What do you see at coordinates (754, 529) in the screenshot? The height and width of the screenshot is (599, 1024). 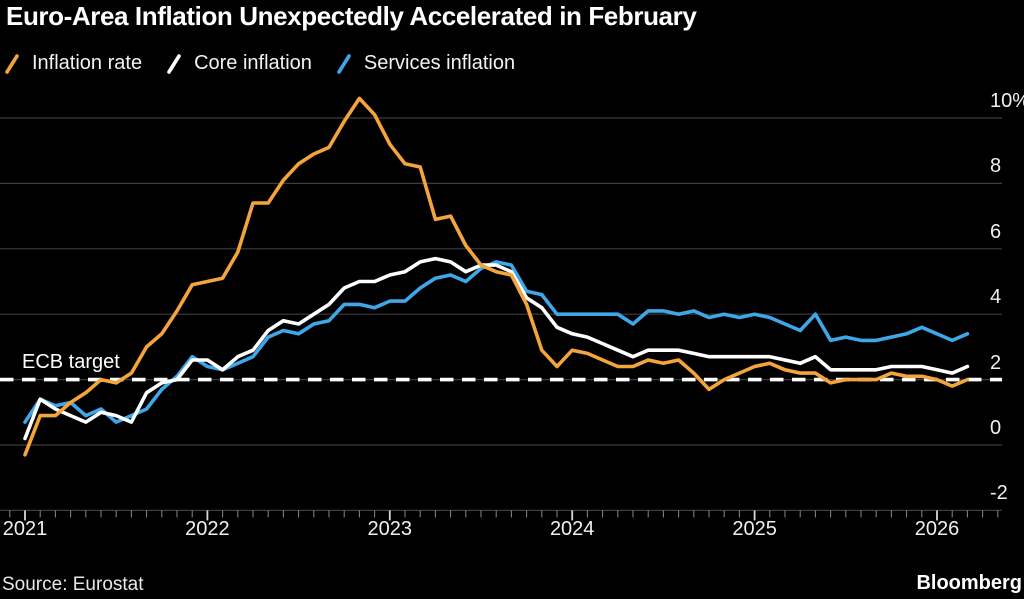 I see `x-axis-label: 2025` at bounding box center [754, 529].